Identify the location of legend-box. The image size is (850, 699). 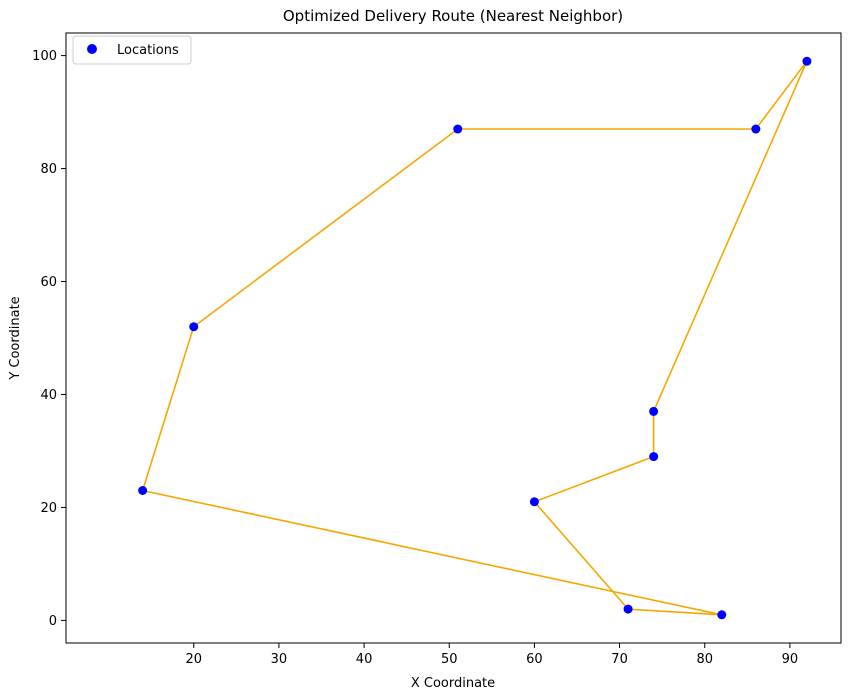
(132, 50).